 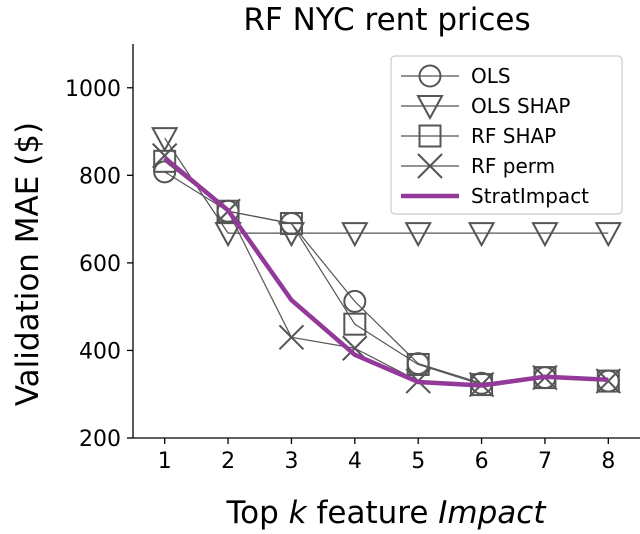 What do you see at coordinates (386, 20) in the screenshot?
I see `chart-title: RF NYC rent prices` at bounding box center [386, 20].